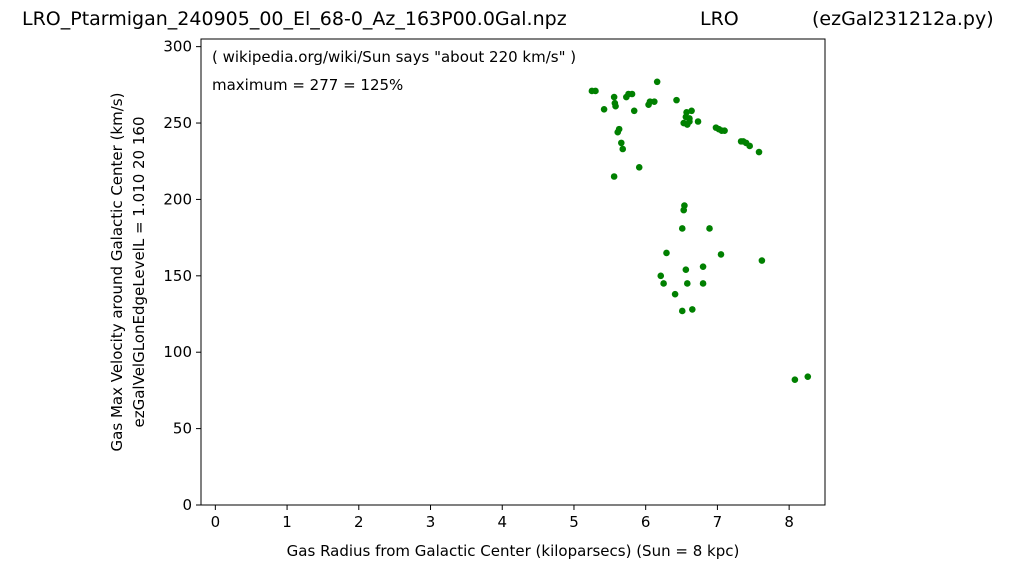  I want to click on y-tick-label: 250, so click(177, 123).